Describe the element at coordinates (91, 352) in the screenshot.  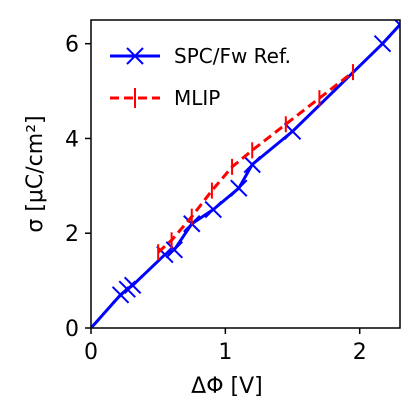
I see `x-tick-label: 0` at that location.